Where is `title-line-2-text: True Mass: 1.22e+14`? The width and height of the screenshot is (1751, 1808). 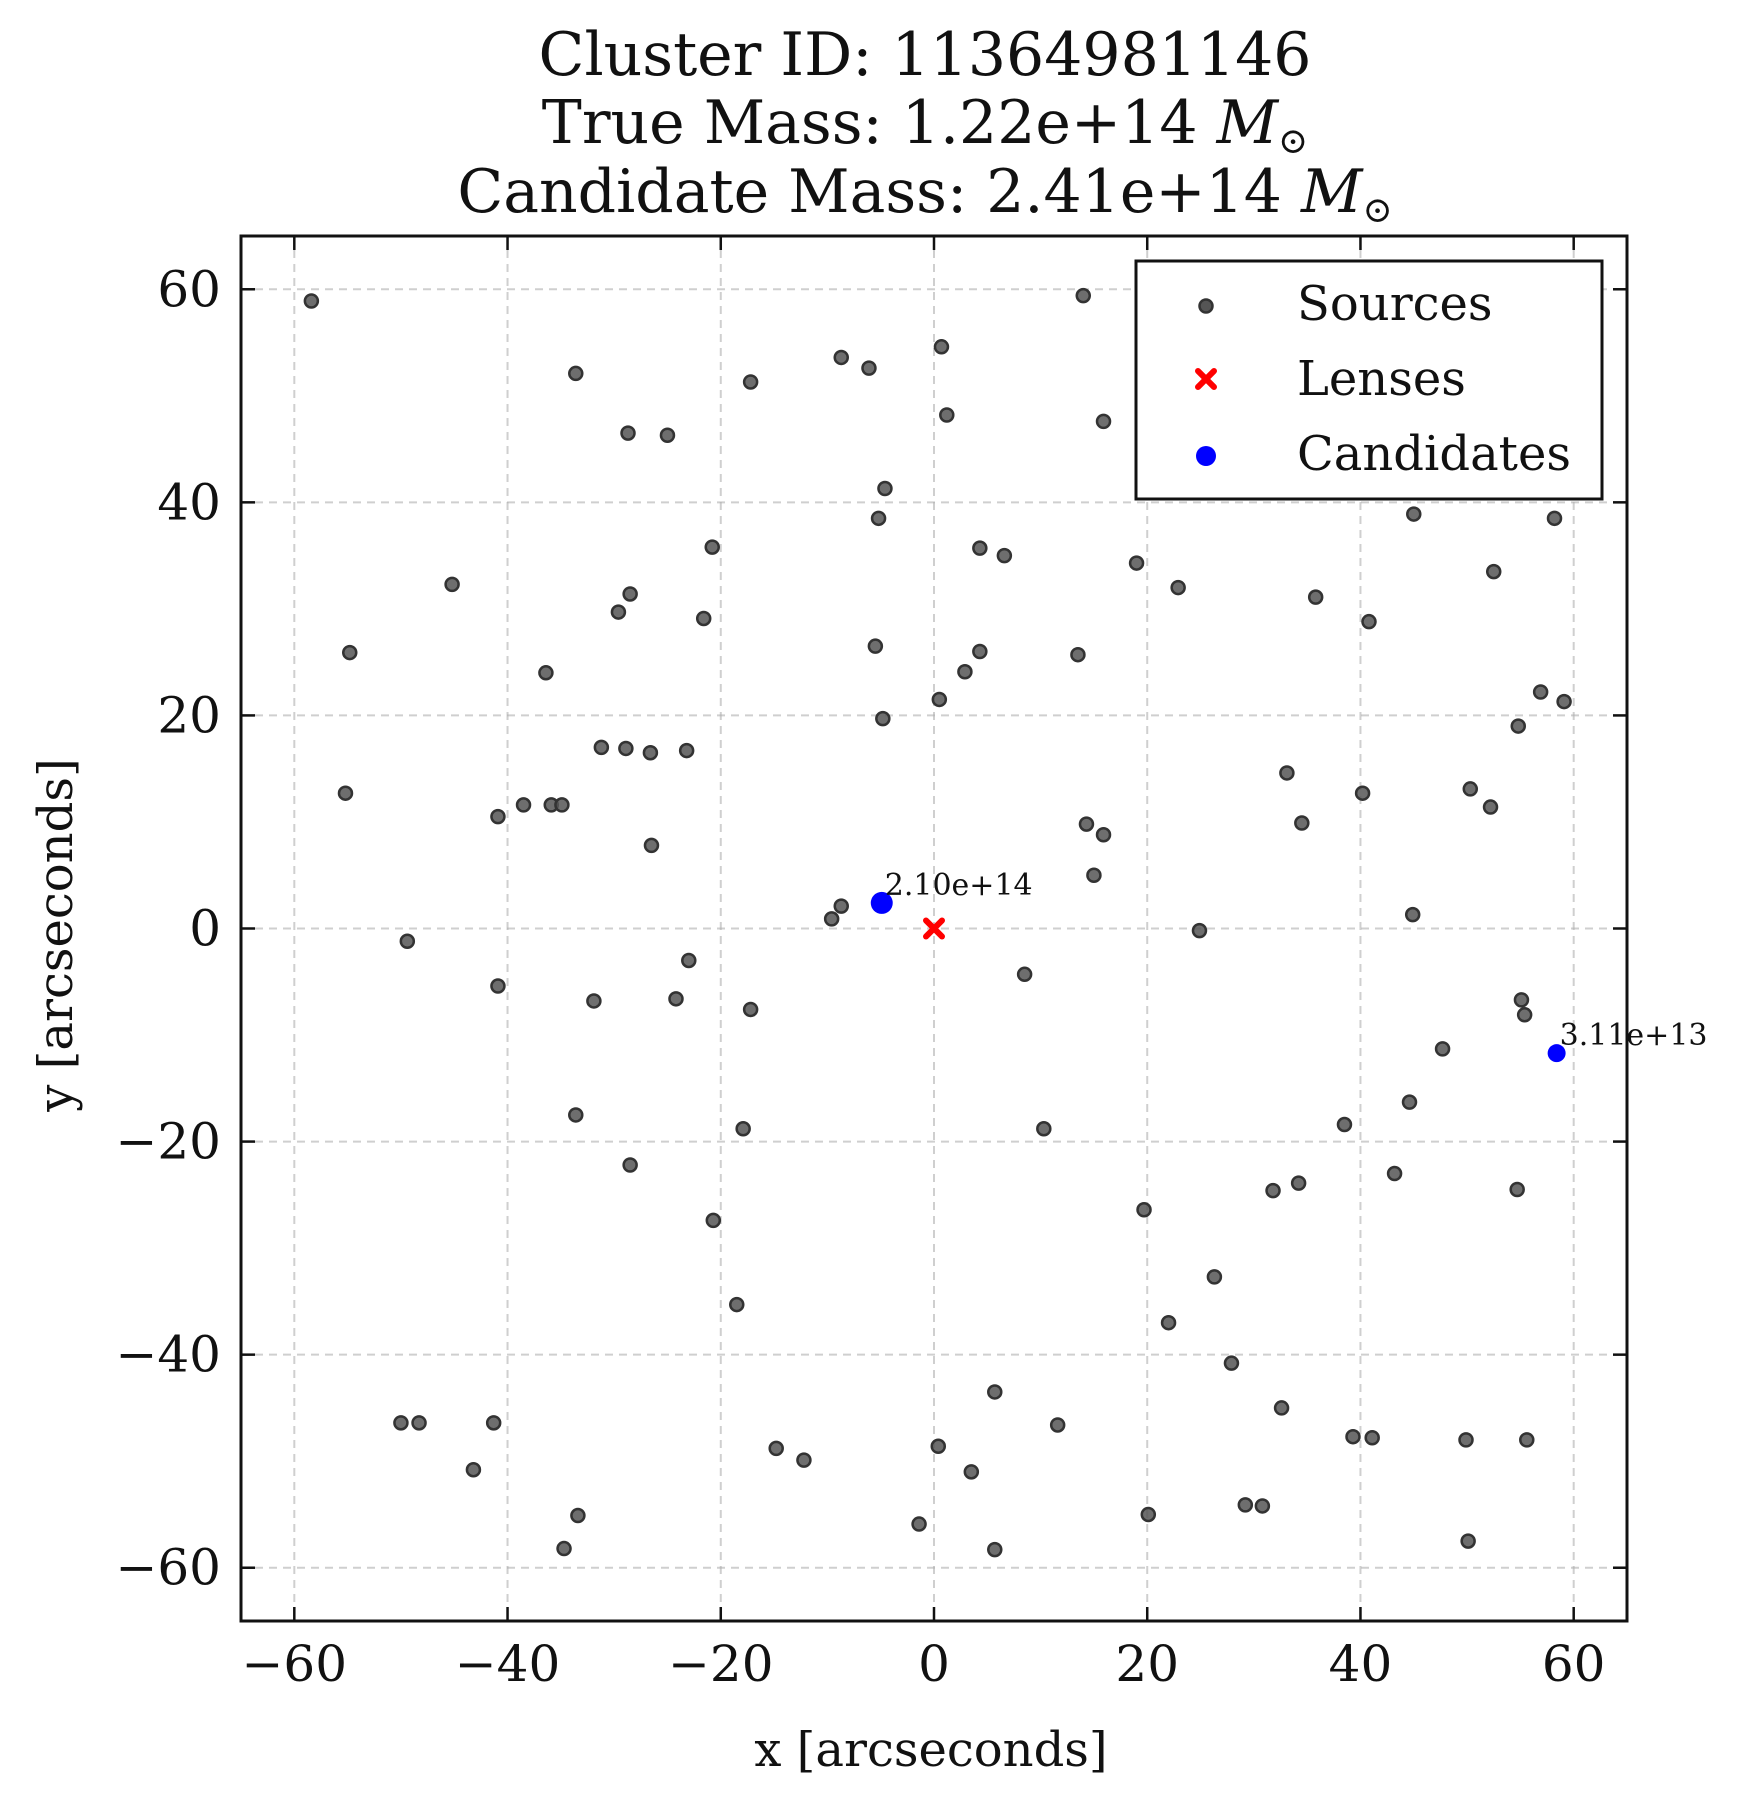
title-line-2-text: True Mass: 1.22e+14 is located at coordinates (879, 123).